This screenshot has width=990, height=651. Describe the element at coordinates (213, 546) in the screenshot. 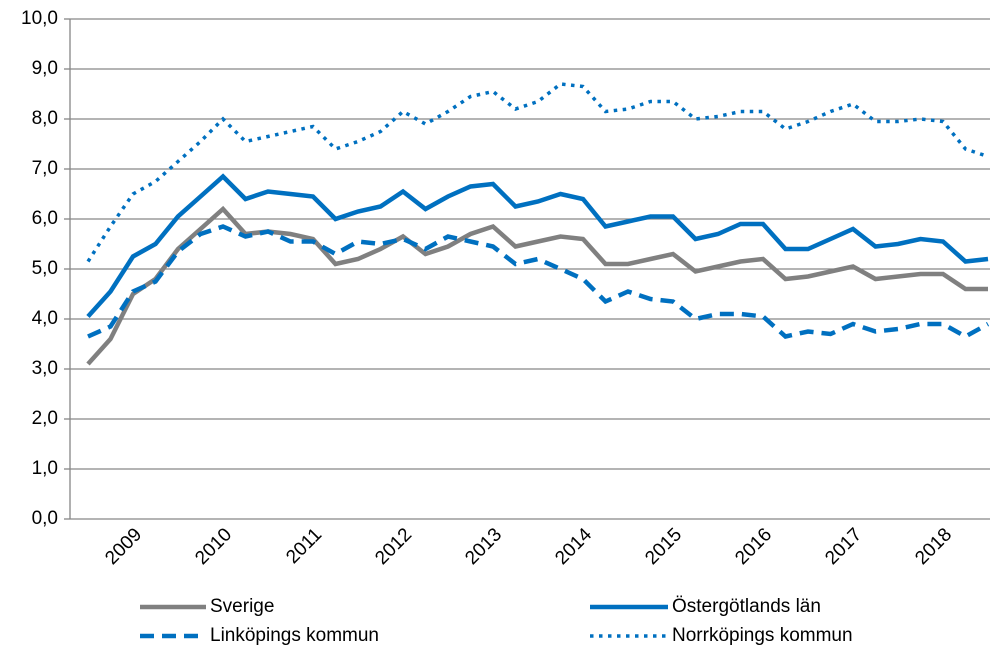

I see `x-tick-label: 2010` at that location.